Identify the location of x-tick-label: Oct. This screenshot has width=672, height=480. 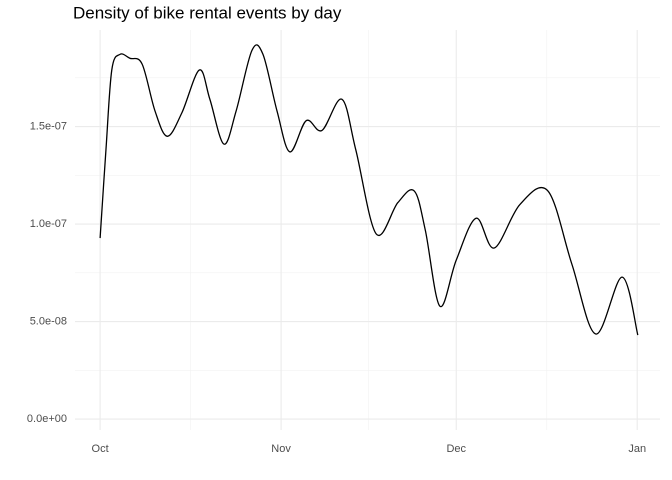
(100, 449).